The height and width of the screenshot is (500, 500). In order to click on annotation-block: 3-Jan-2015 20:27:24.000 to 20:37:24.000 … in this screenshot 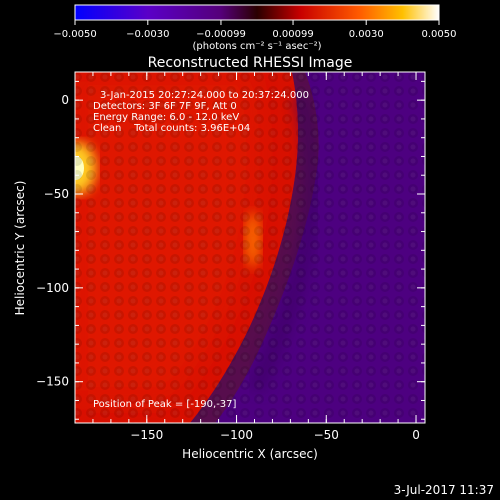, I will do `click(201, 112)`.